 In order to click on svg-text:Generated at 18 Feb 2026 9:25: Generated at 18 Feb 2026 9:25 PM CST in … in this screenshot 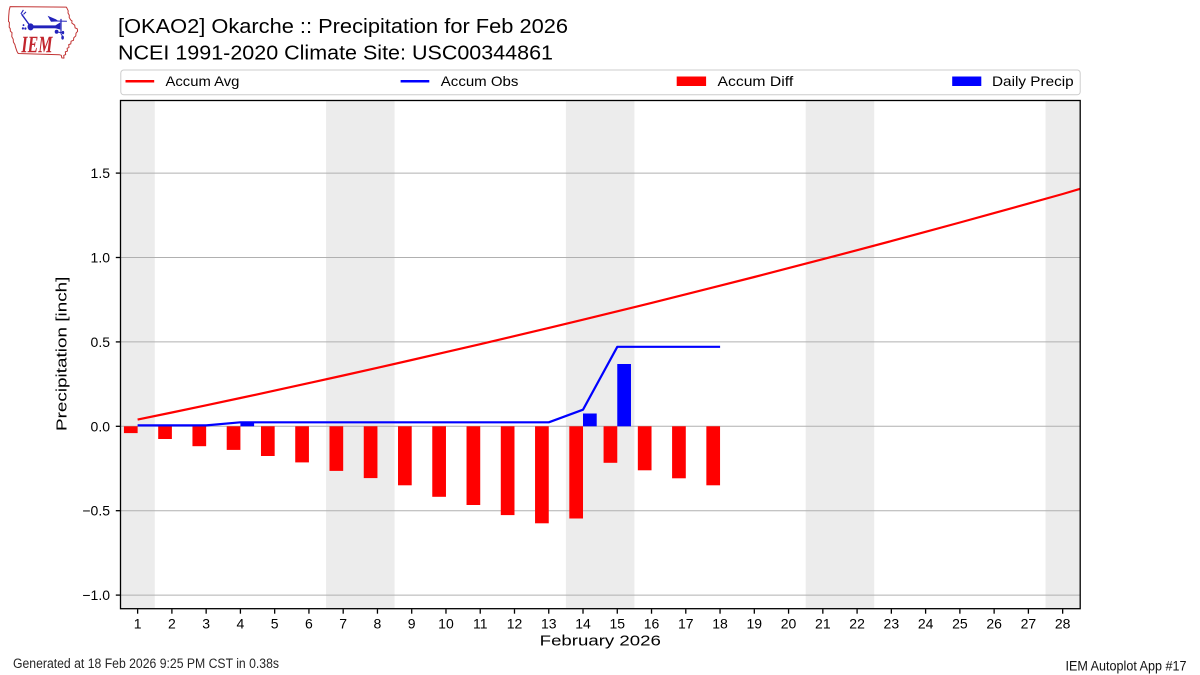, I will do `click(146, 663)`.